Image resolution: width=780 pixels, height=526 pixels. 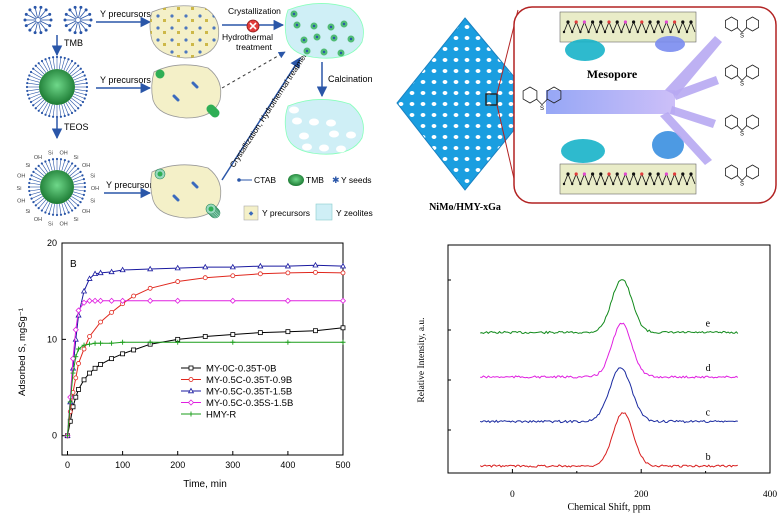 What do you see at coordinates (708, 457) in the screenshot?
I see `nmr-series-label: b` at bounding box center [708, 457].